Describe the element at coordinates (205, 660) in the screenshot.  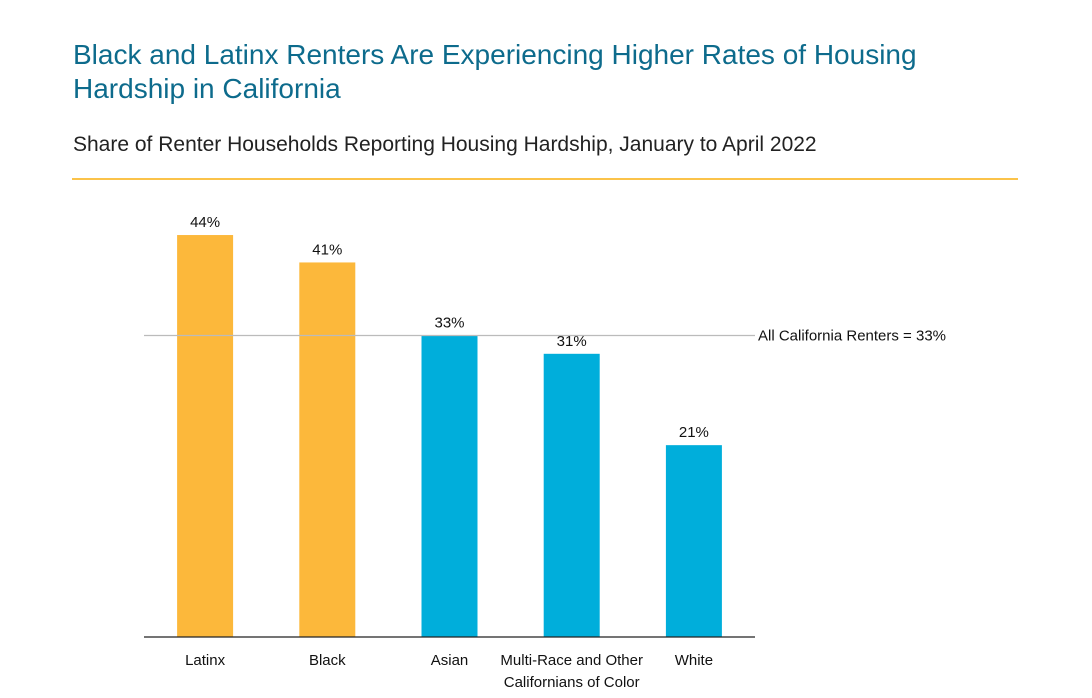
I see `x-tick-label: Latinx` at that location.